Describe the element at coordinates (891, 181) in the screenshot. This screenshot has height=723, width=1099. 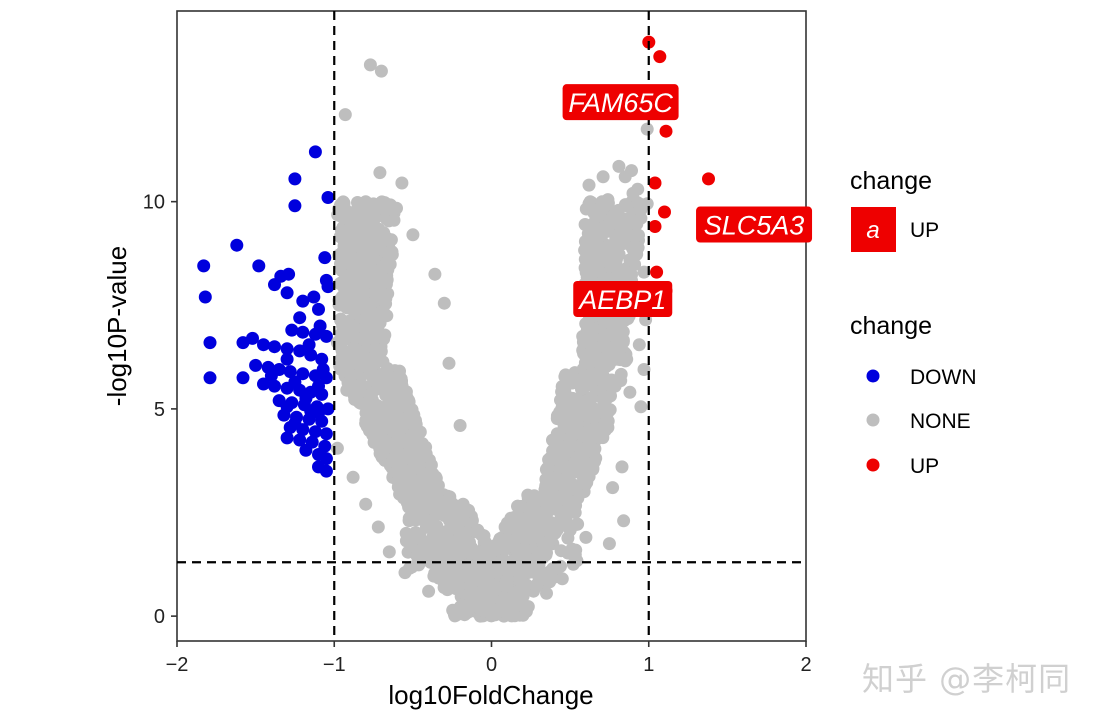
I see `legend-title-1: change` at that location.